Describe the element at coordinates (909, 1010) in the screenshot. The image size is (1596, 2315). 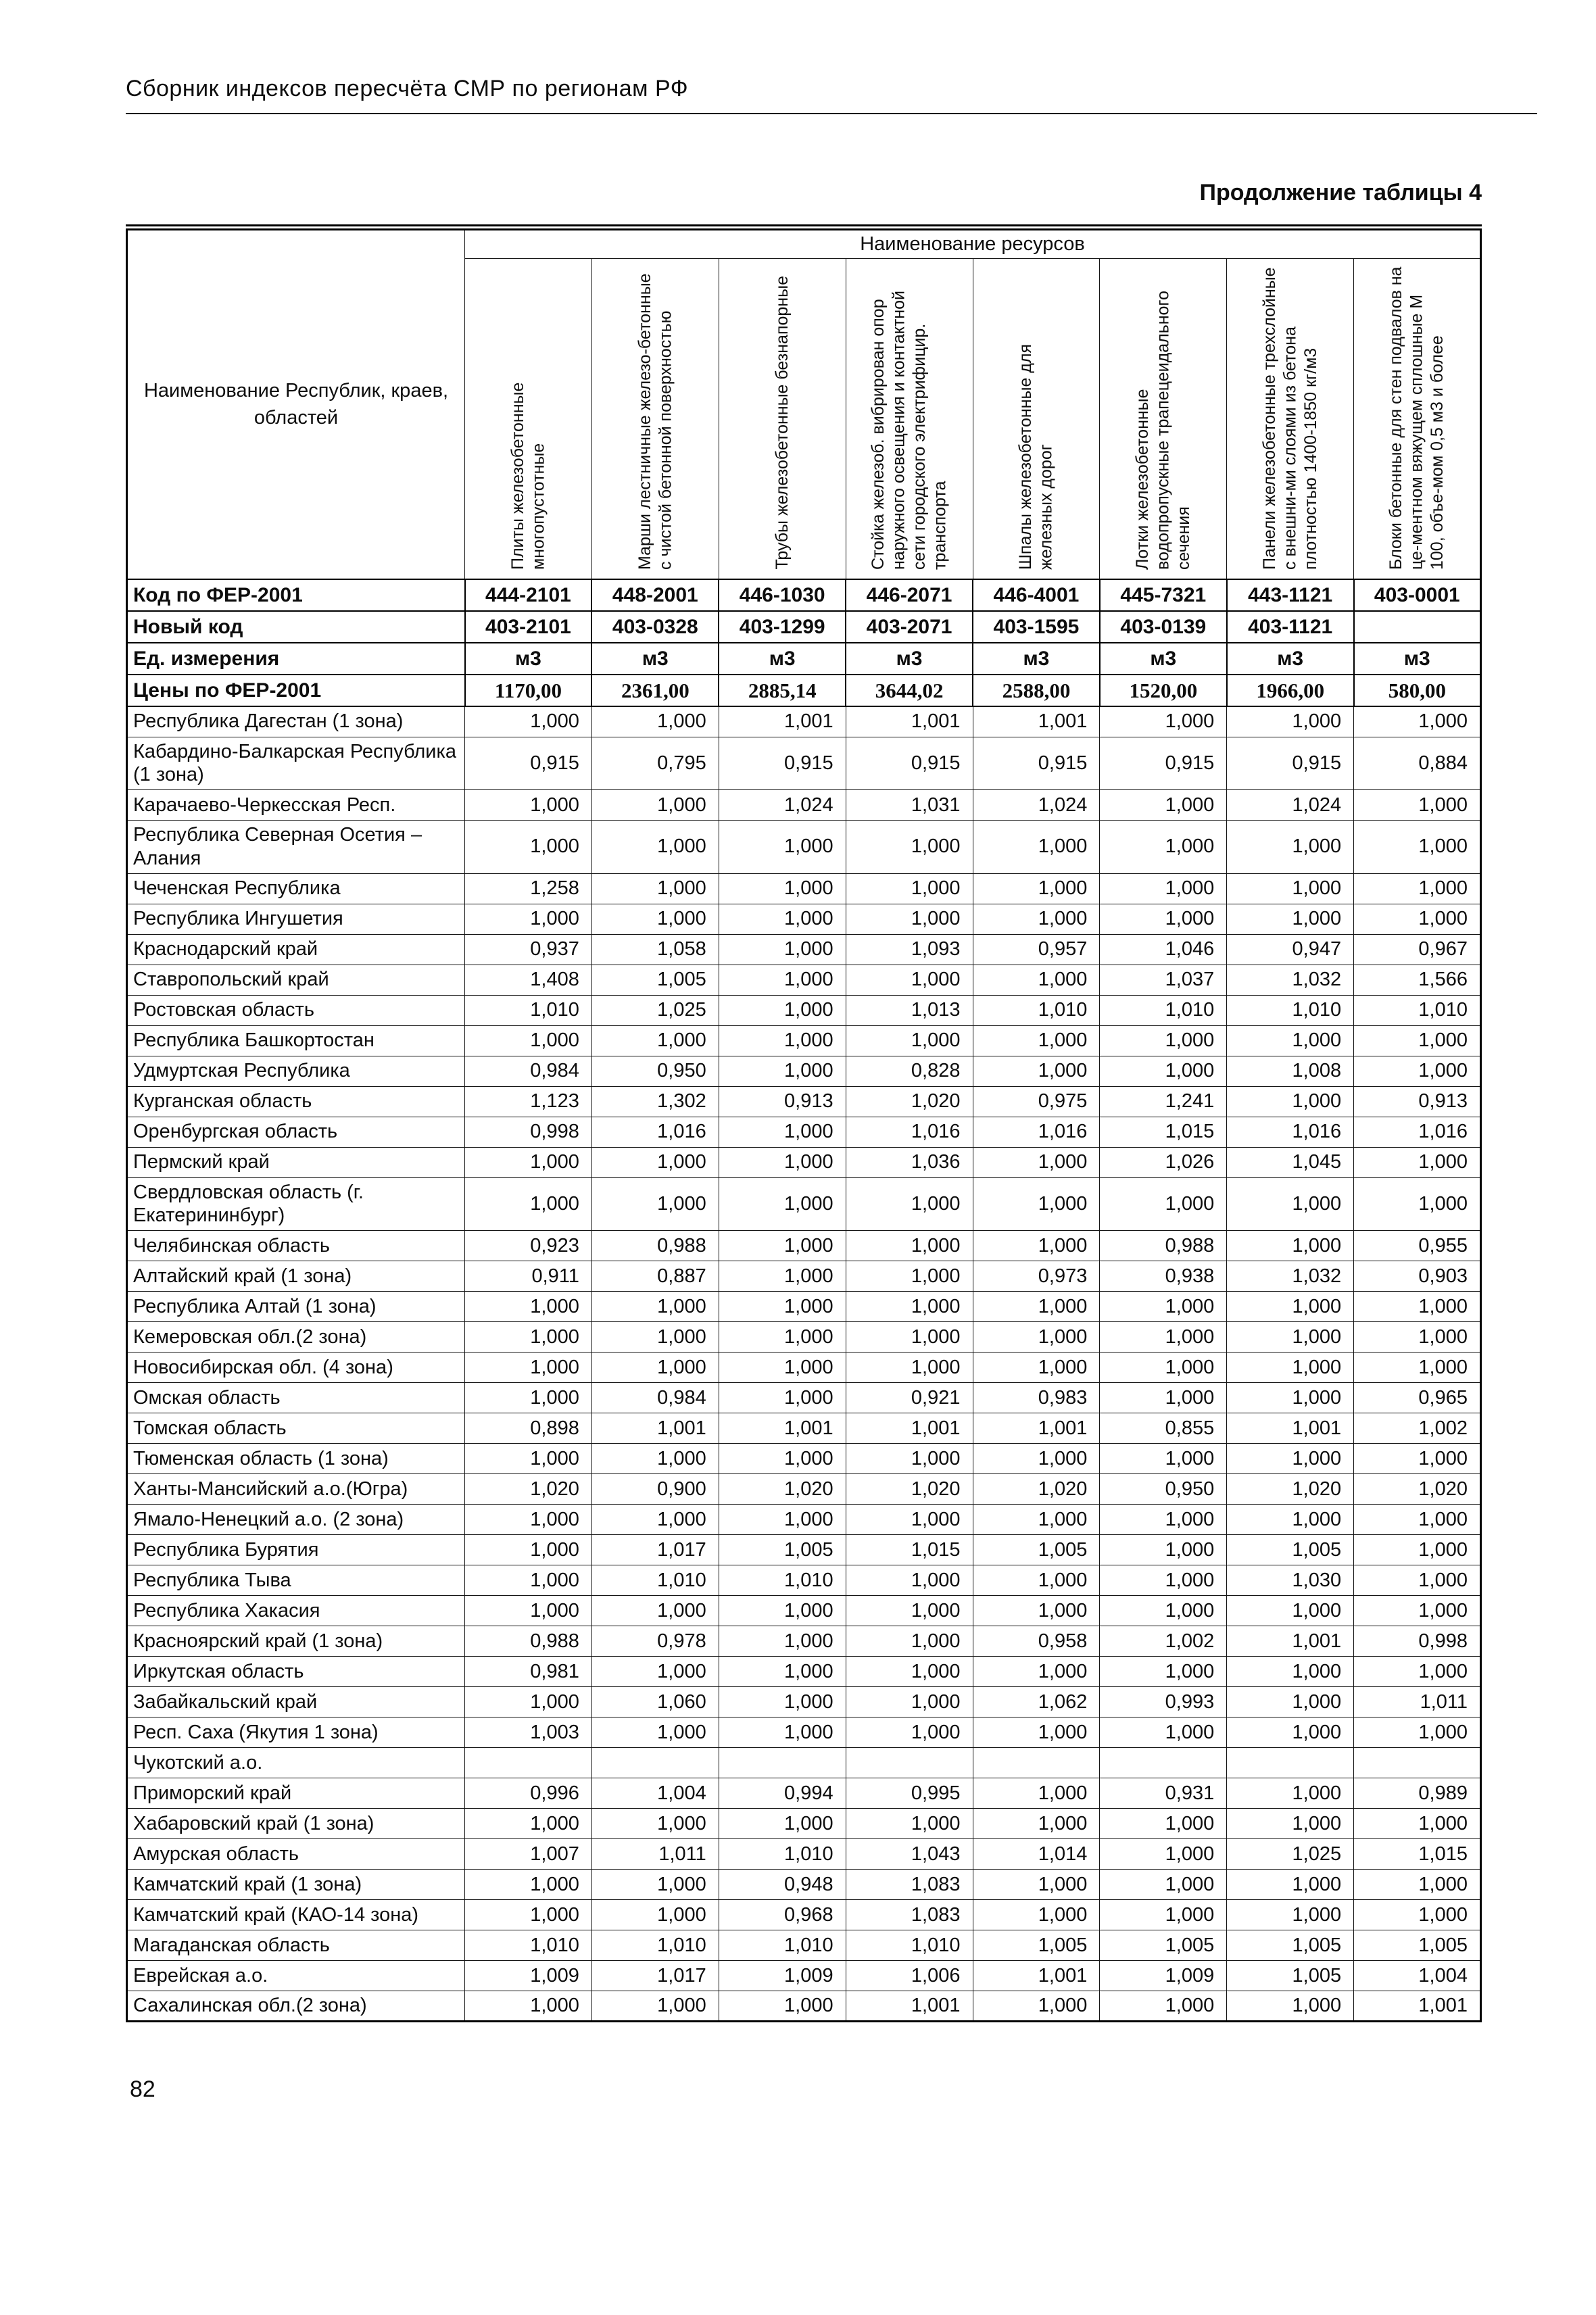
I see `region-value: 1,013` at that location.